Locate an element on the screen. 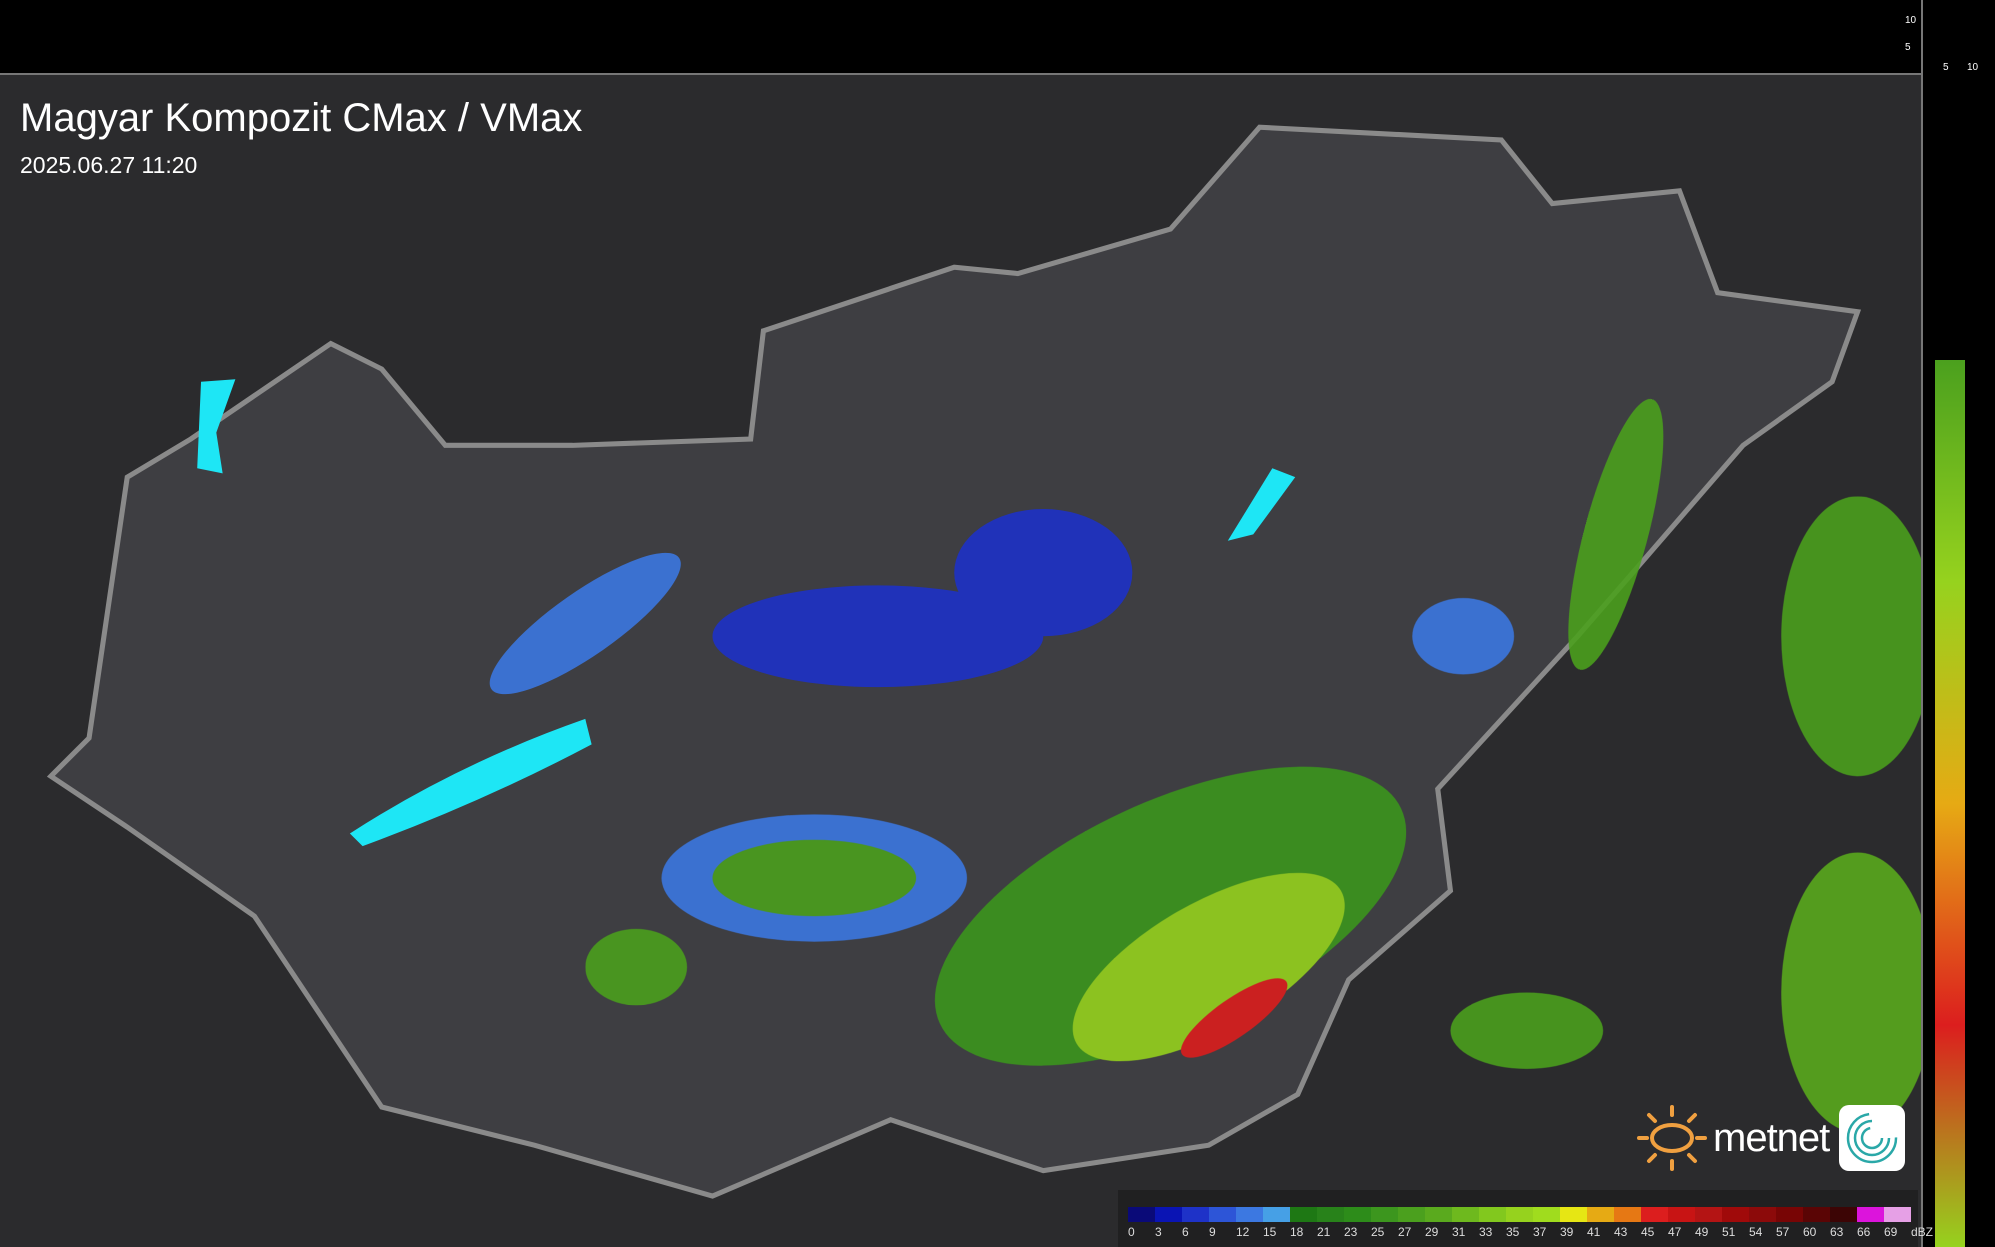  logo-text: metnet is located at coordinates (1771, 1137).